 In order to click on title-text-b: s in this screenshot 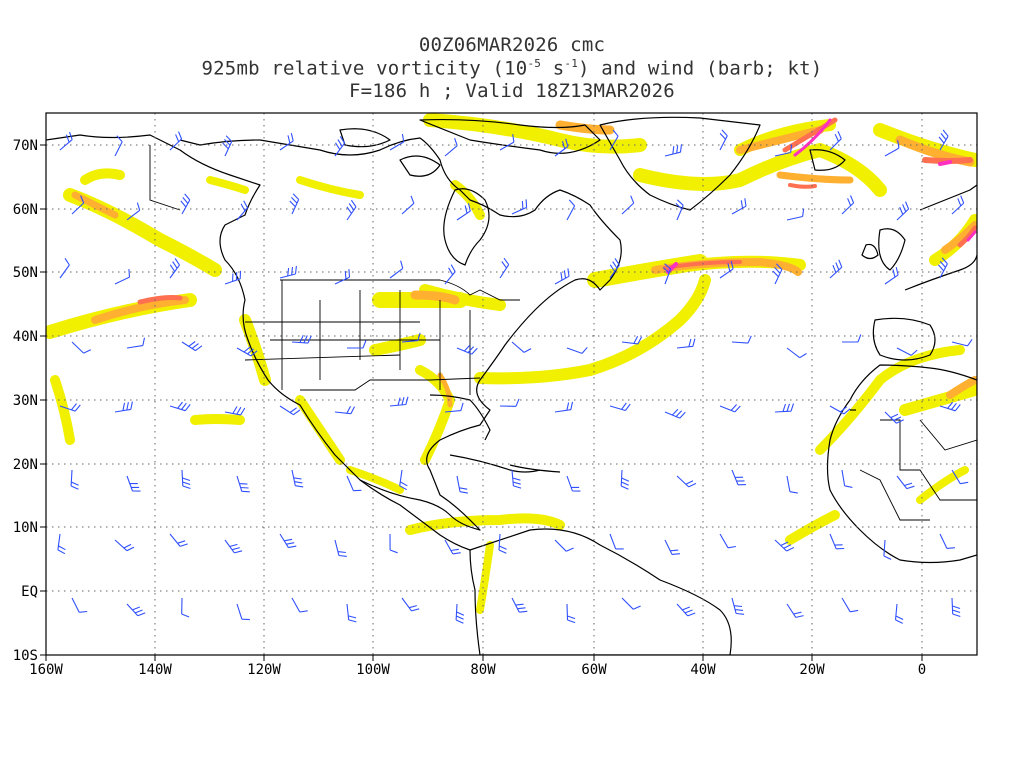, I will do `click(553, 68)`.